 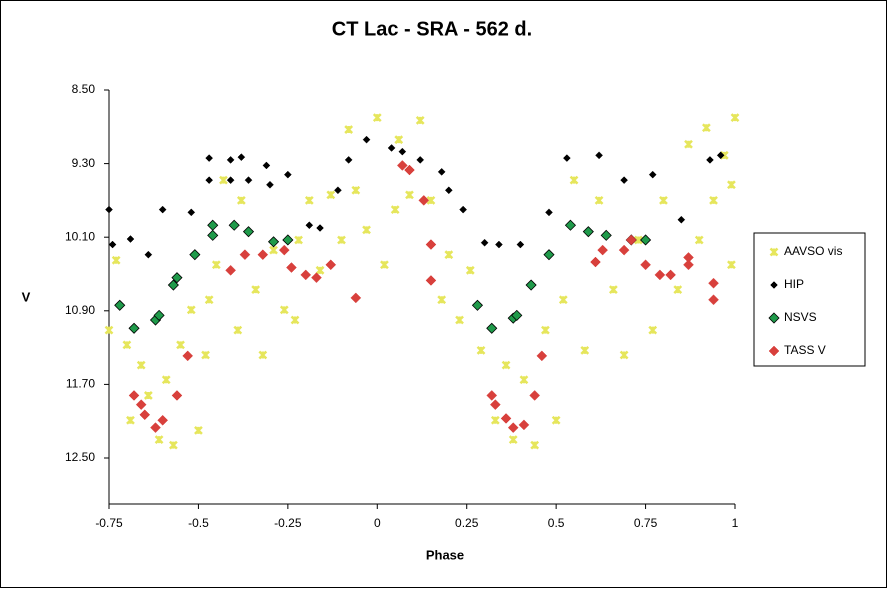 What do you see at coordinates (198, 523) in the screenshot?
I see `x-tick-label: -0.5` at bounding box center [198, 523].